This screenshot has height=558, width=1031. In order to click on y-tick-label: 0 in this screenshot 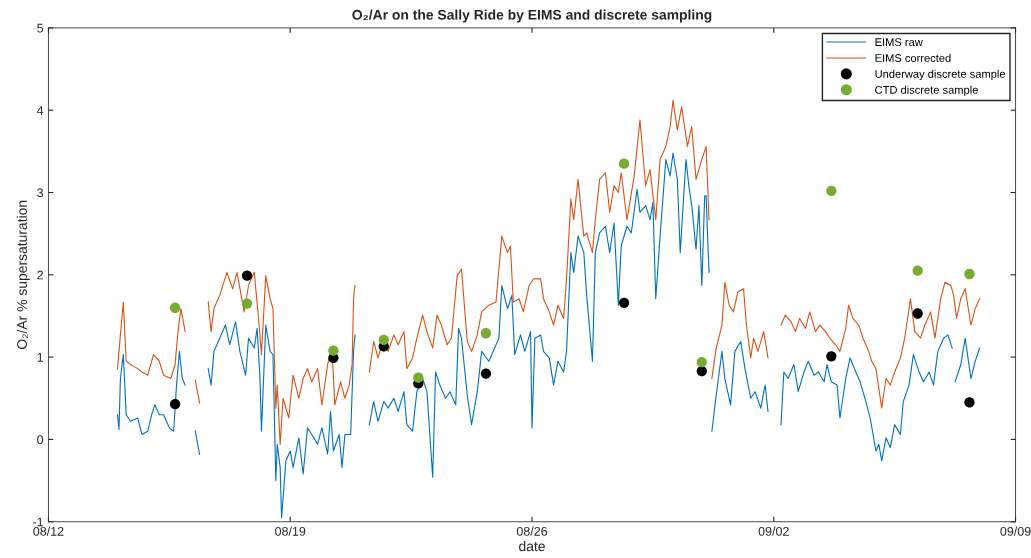, I will do `click(40, 440)`.